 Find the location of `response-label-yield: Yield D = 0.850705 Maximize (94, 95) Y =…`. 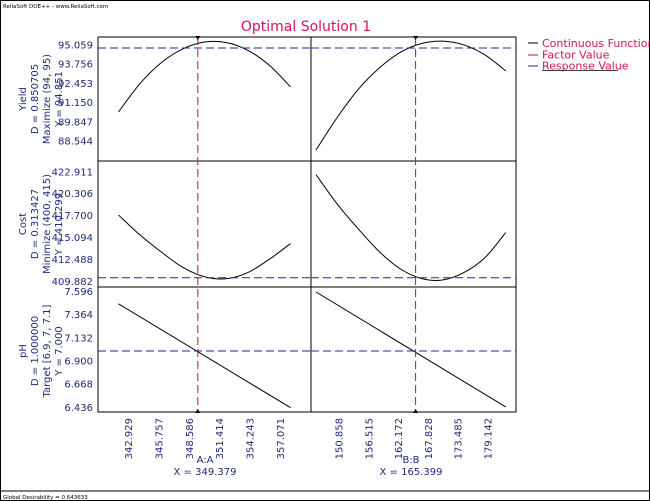

response-label-yield: Yield D = 0.850705 Maximize (94, 95) Y =… is located at coordinates (41, 99).